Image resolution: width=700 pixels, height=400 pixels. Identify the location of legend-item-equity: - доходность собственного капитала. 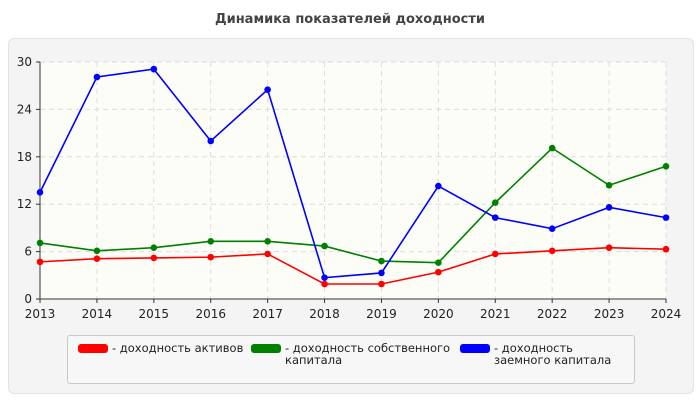
(351, 354).